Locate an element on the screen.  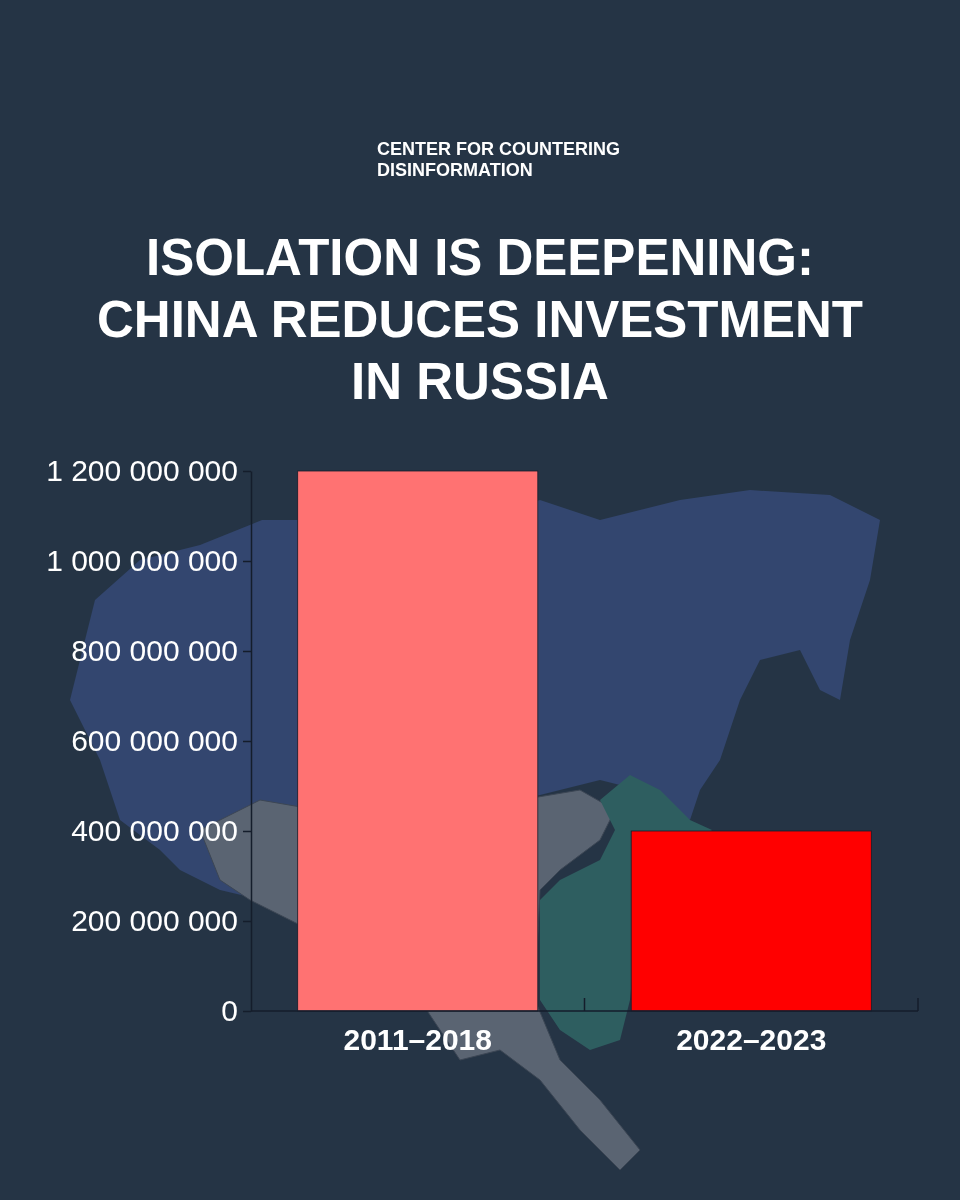
x-tick-label: 2011–2018 is located at coordinates (418, 1039).